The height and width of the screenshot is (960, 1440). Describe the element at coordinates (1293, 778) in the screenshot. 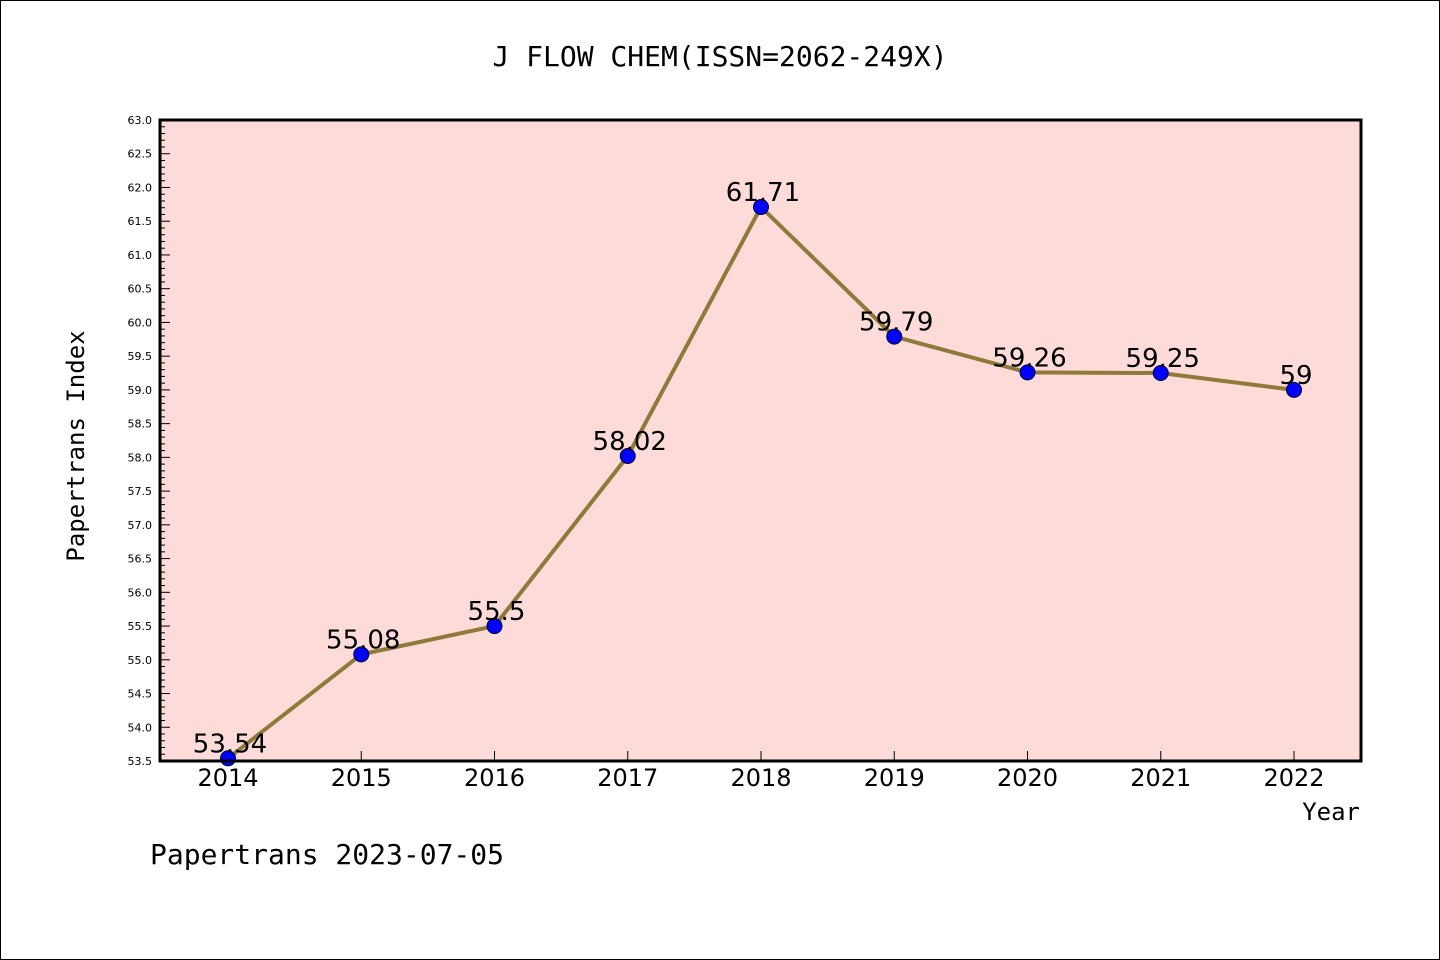

I see `x-tick-label: 2022` at that location.